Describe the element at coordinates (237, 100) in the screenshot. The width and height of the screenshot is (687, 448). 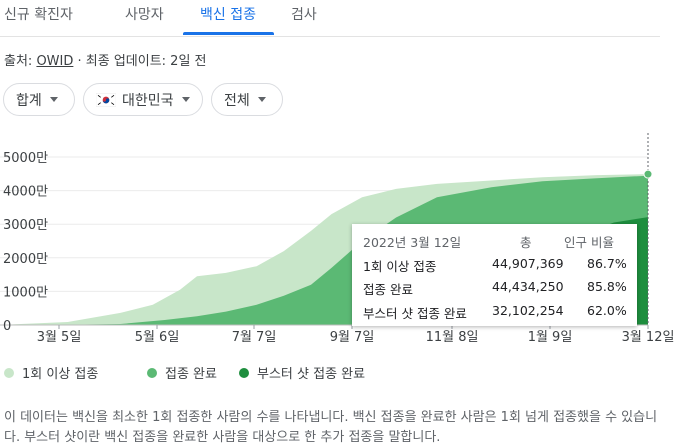
I see `range-dropdown-label: 전체` at that location.